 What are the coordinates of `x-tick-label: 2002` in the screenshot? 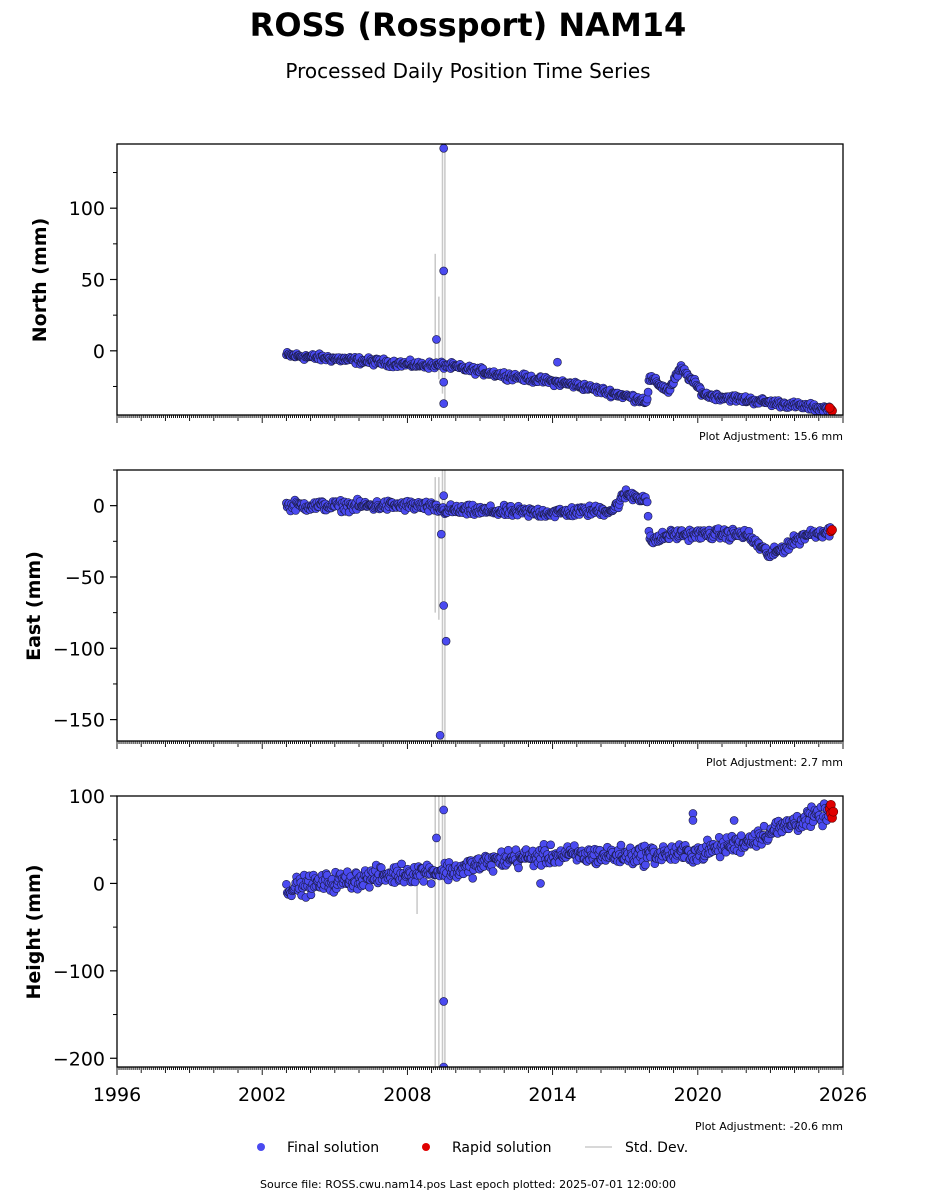 It's located at (262, 1095).